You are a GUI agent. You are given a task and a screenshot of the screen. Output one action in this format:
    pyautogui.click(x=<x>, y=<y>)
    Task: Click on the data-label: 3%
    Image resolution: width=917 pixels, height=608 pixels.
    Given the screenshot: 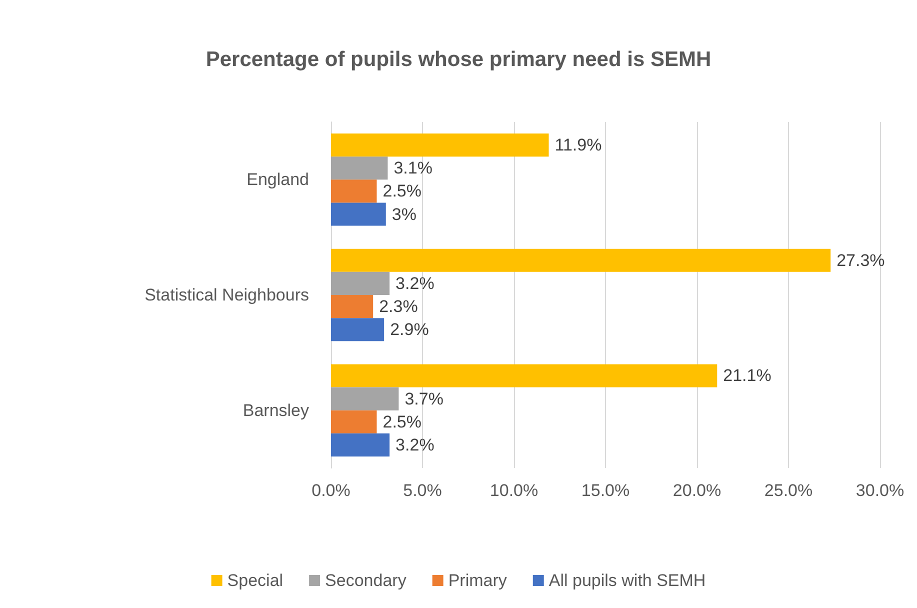 What is the action you would take?
    pyautogui.click(x=404, y=214)
    